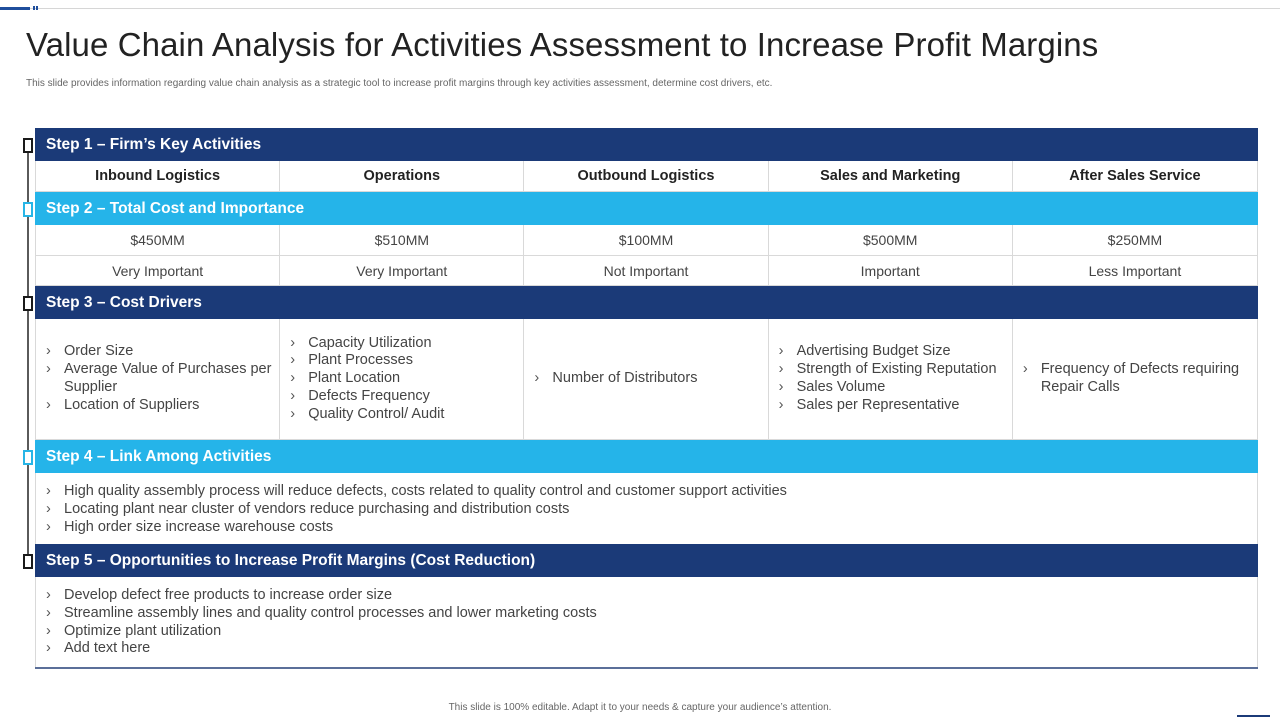 This screenshot has height=720, width=1280. What do you see at coordinates (1253, 716) in the screenshot?
I see `corner-accent` at bounding box center [1253, 716].